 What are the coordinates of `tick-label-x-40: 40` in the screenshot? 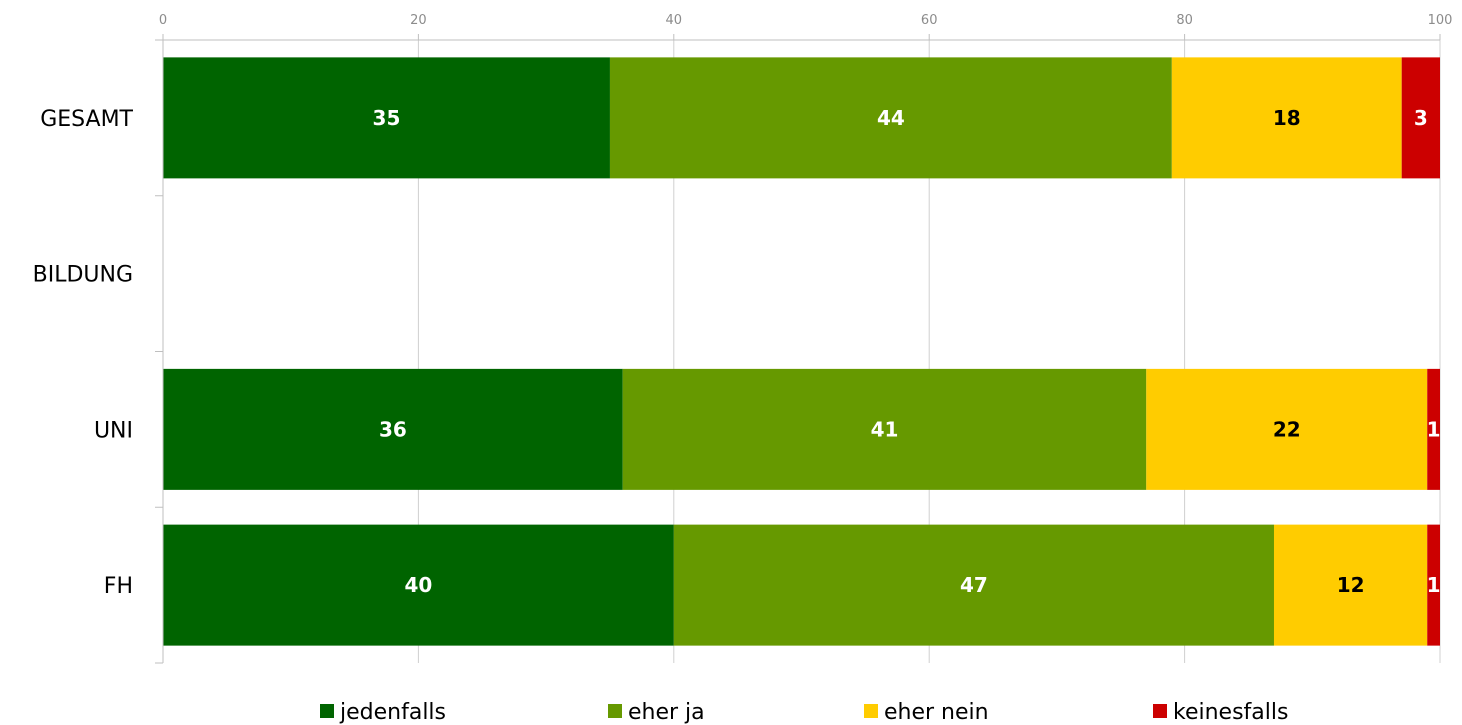 It's located at (674, 20).